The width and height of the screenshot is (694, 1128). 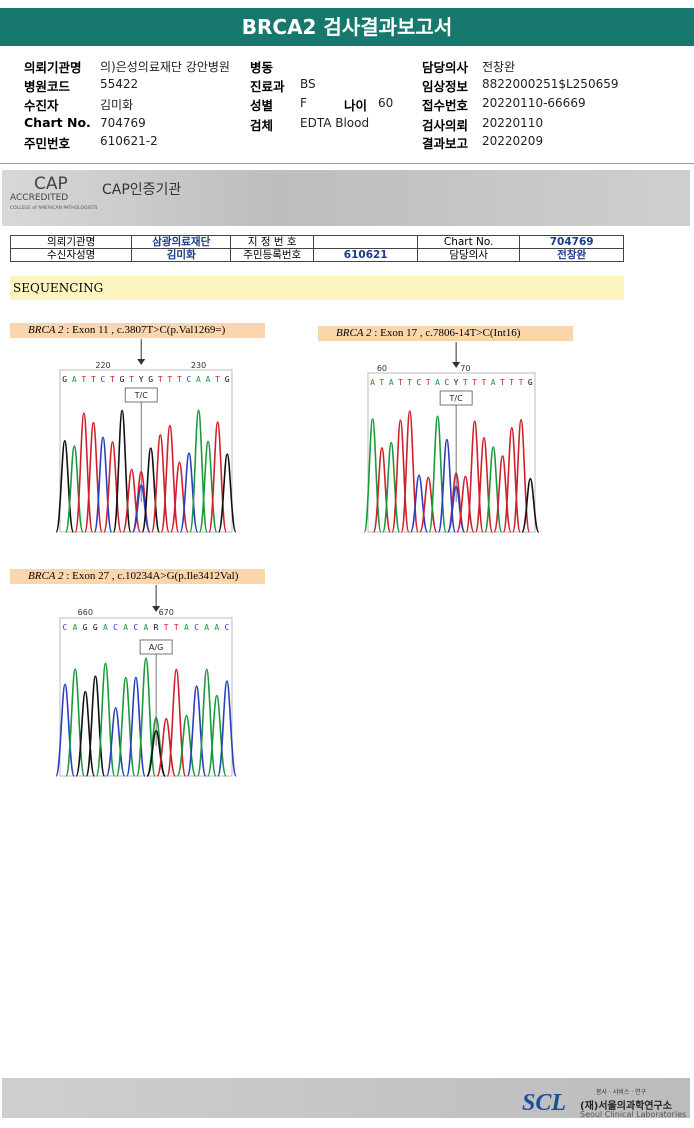 I want to click on position-tick: 70, so click(x=465, y=368).